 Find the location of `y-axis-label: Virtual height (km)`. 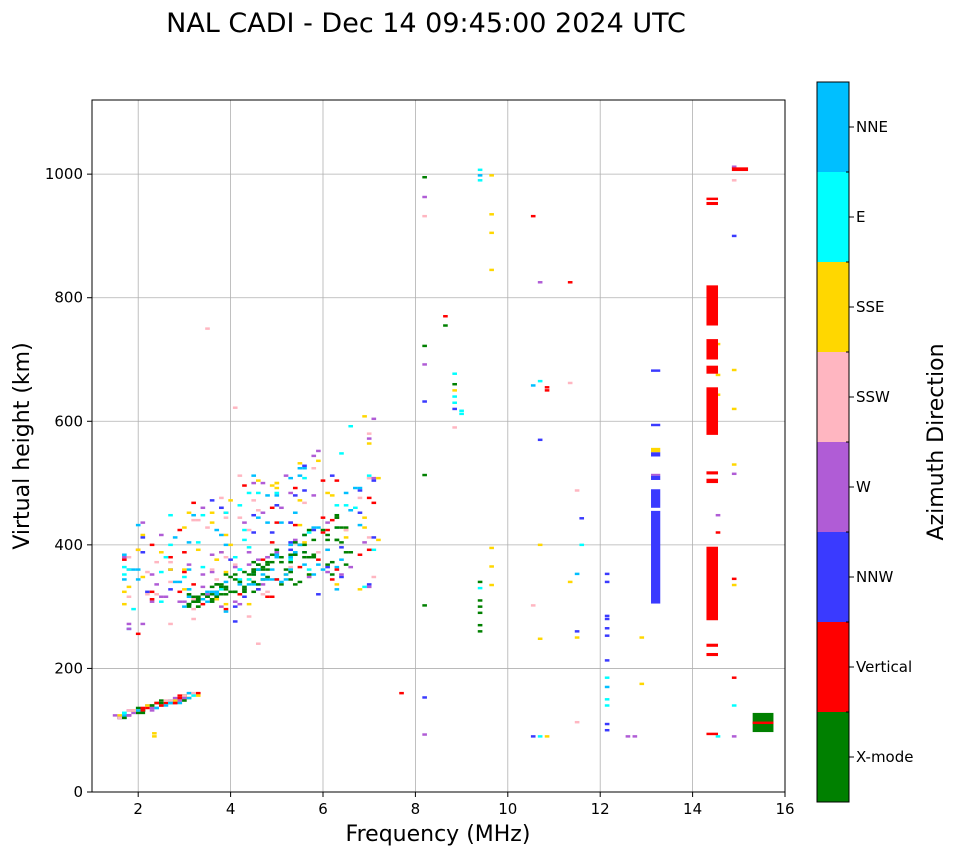

y-axis-label: Virtual height (km) is located at coordinates (22, 445).